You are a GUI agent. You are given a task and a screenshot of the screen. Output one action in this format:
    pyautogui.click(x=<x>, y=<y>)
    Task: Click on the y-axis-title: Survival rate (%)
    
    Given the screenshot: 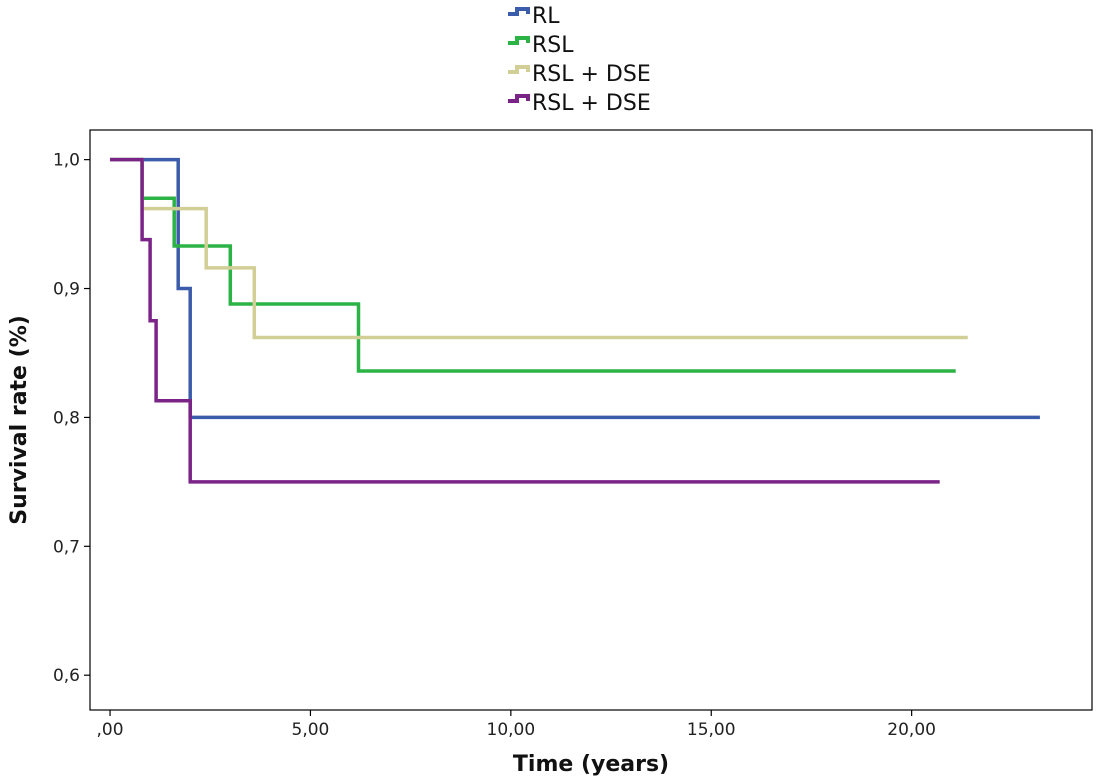 What is the action you would take?
    pyautogui.click(x=19, y=420)
    